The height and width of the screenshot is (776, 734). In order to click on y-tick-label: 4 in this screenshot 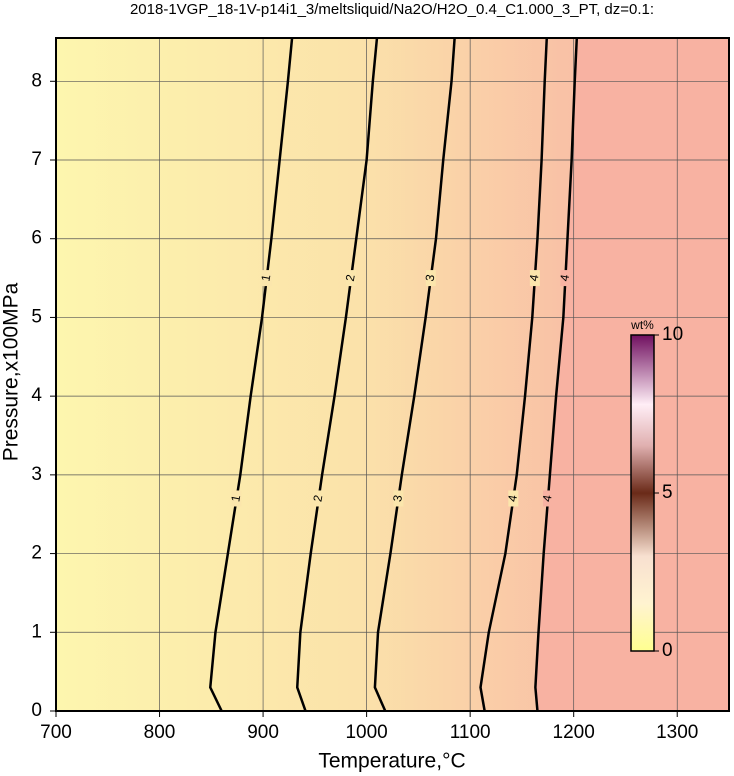, I will do `click(36, 395)`.